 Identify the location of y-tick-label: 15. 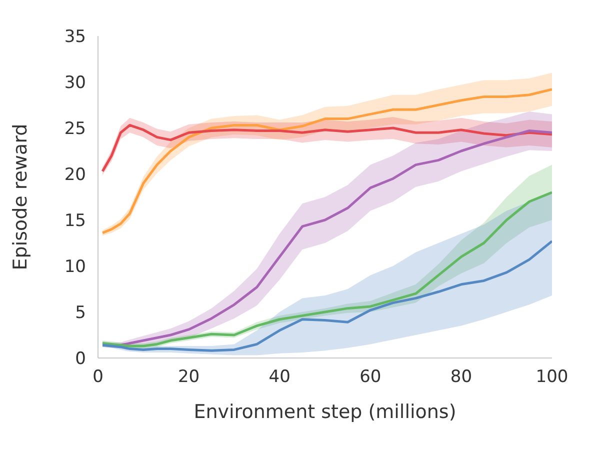
(75, 221).